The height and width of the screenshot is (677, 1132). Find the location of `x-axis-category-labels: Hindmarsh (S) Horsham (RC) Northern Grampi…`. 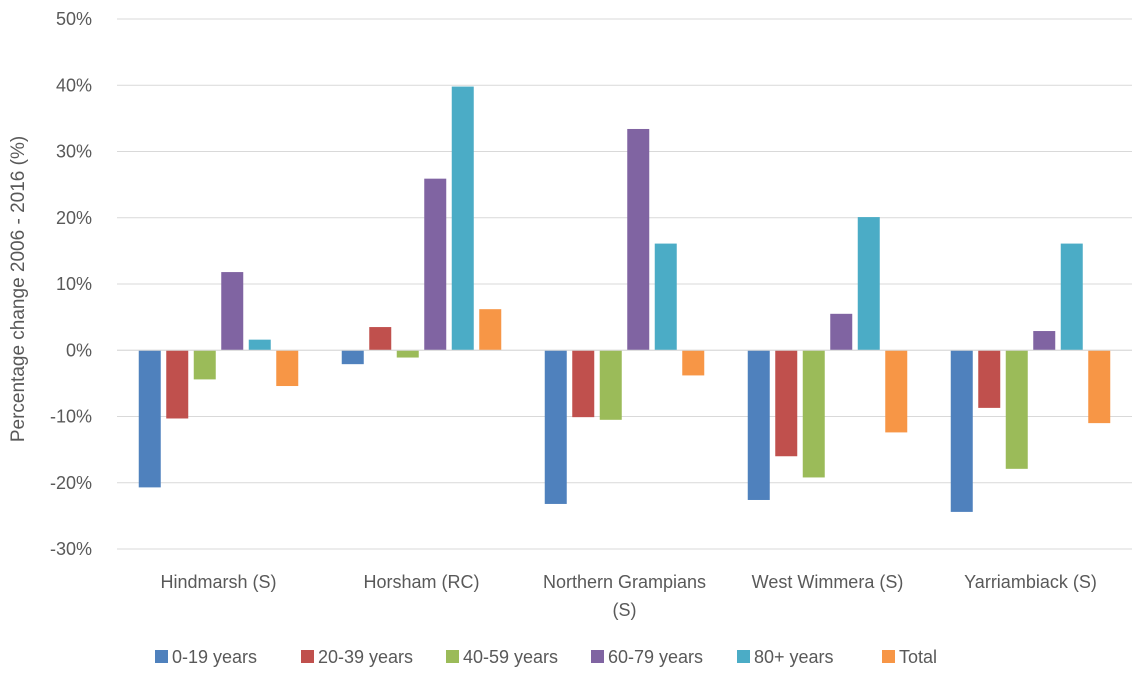

x-axis-category-labels: Hindmarsh (S) Horsham (RC) Northern Grampi… is located at coordinates (628, 596).